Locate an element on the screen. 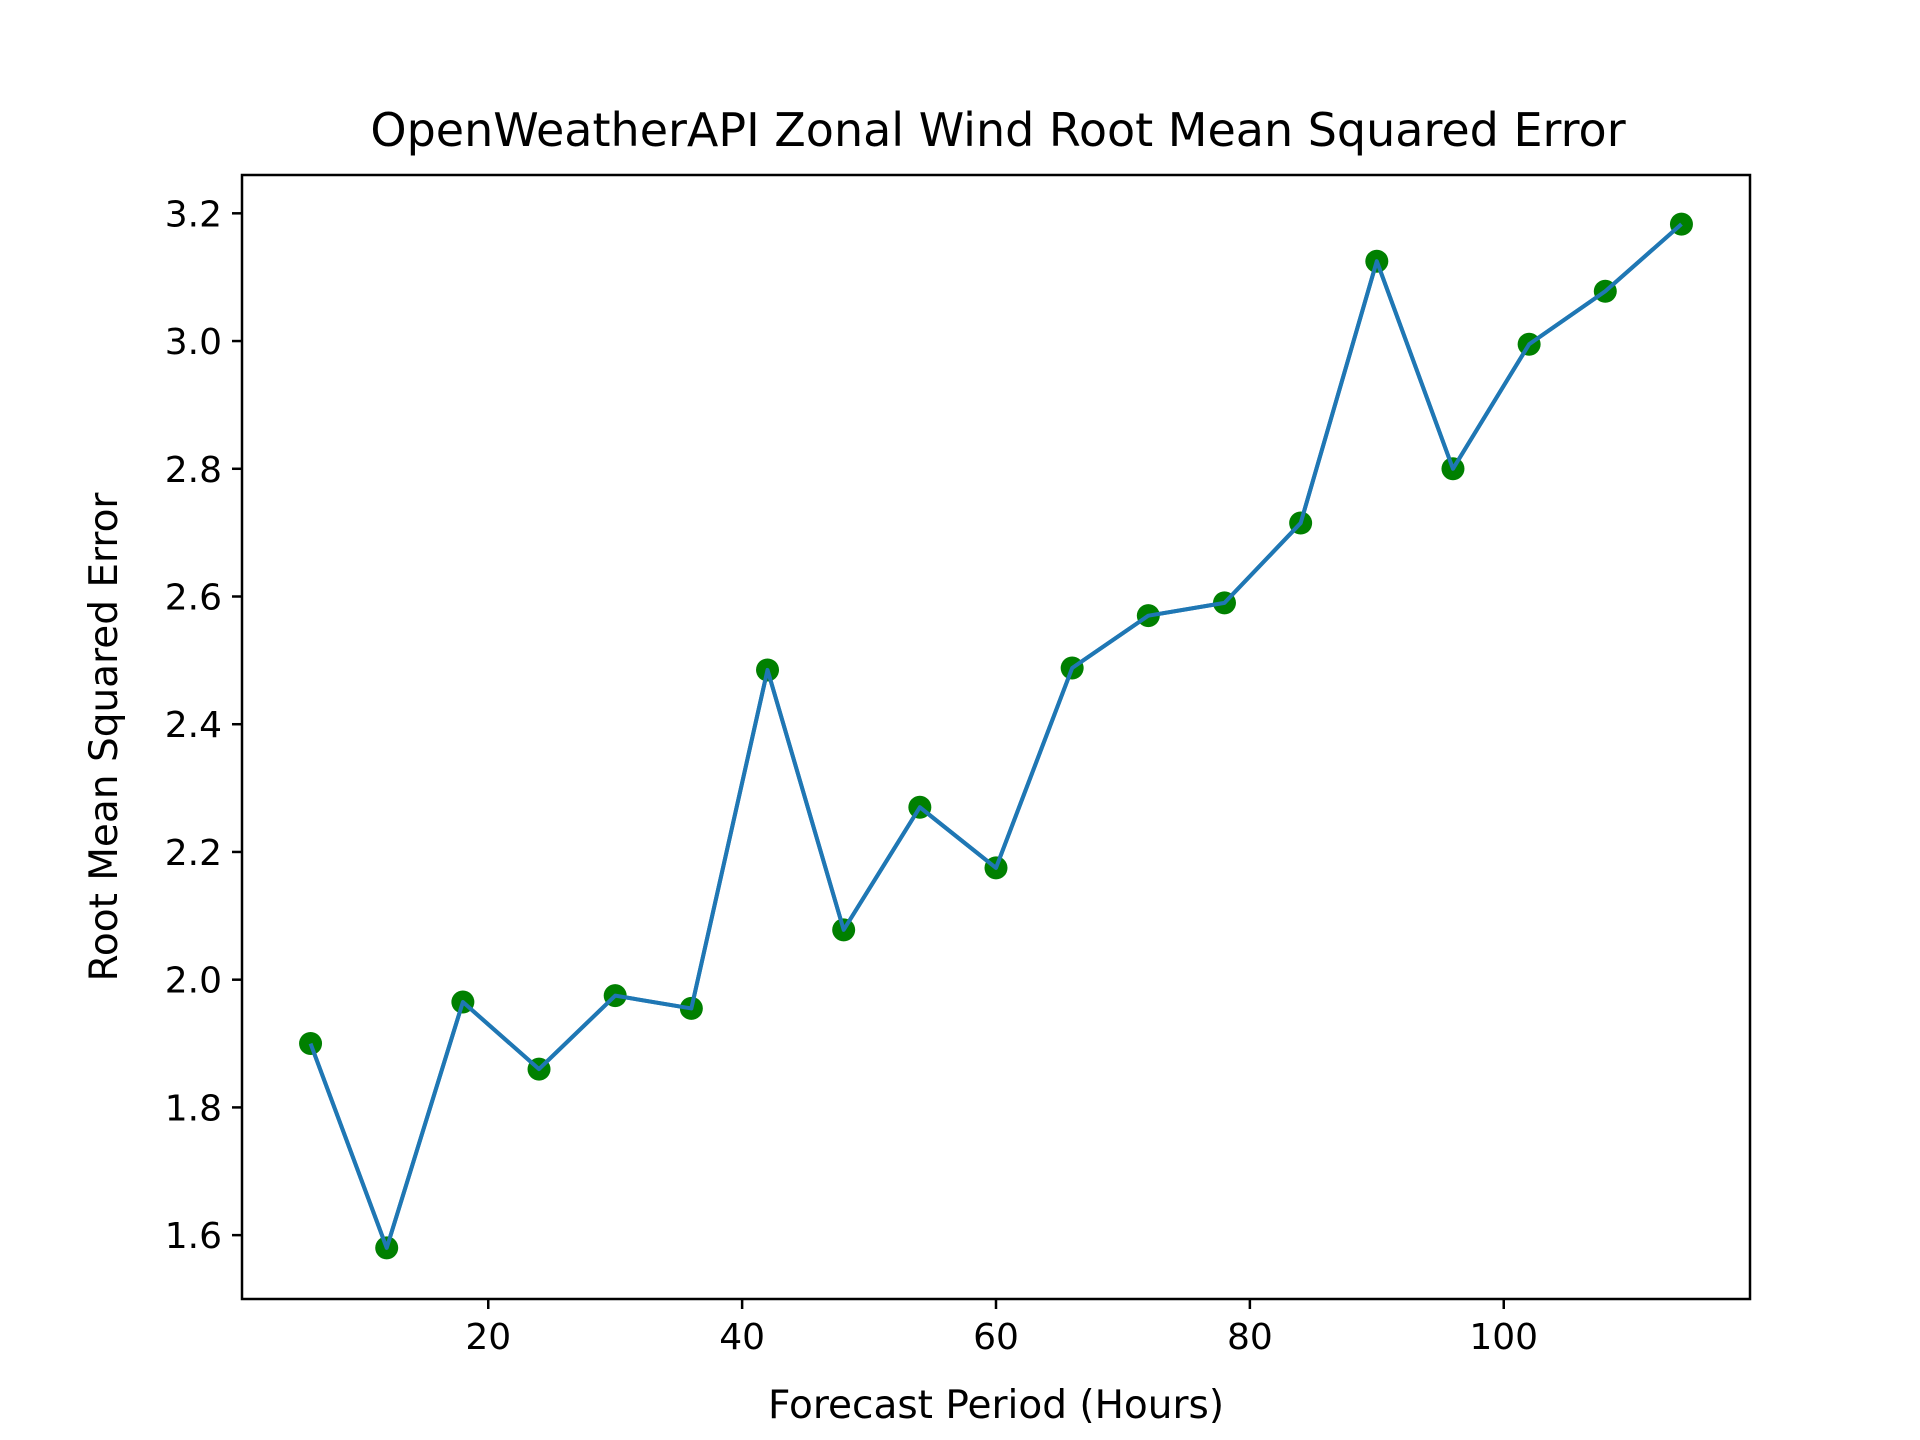 This screenshot has width=1920, height=1440. y-tick-label: 2.4 is located at coordinates (193, 725).